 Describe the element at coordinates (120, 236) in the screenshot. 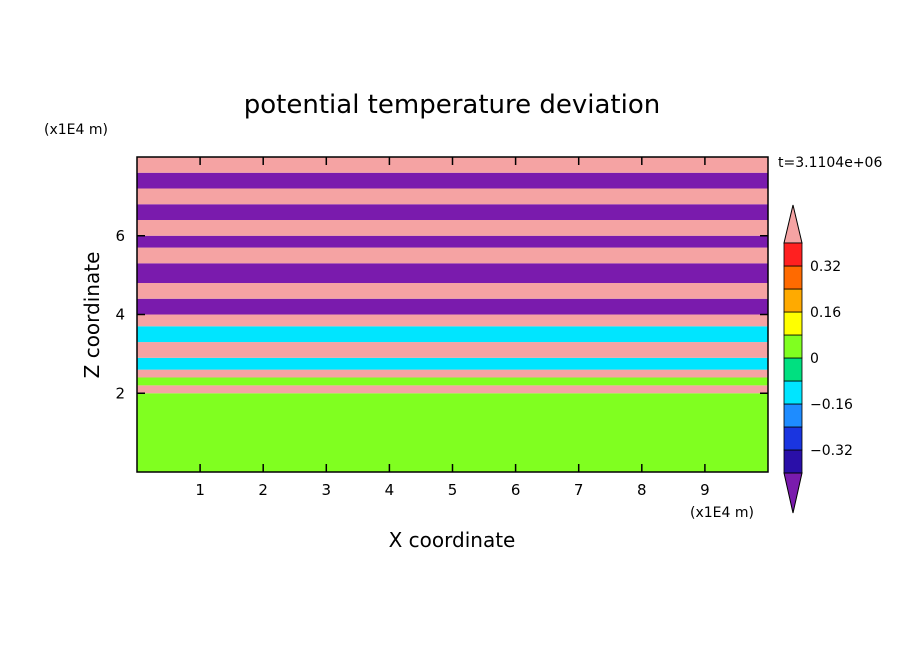

I see `y-tick-label: 6` at that location.